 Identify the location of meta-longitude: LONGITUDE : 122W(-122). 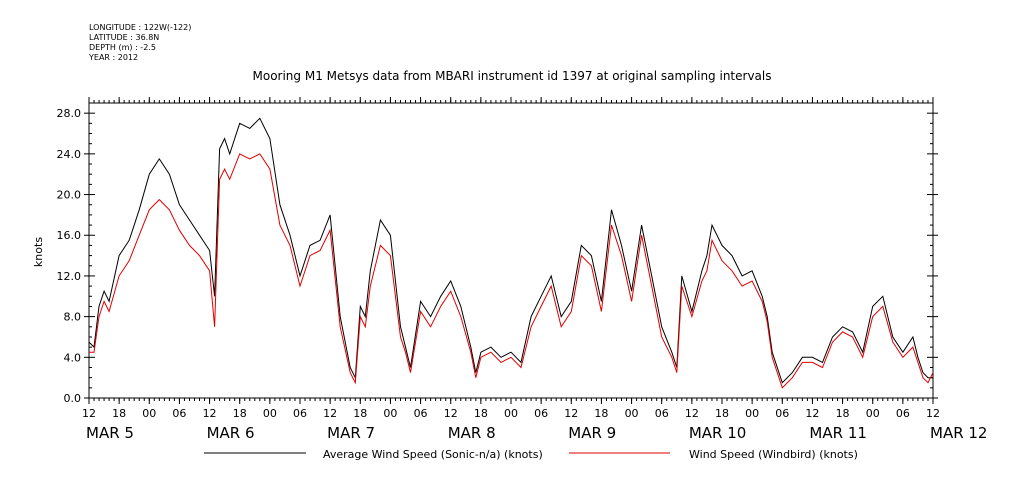
(140, 27).